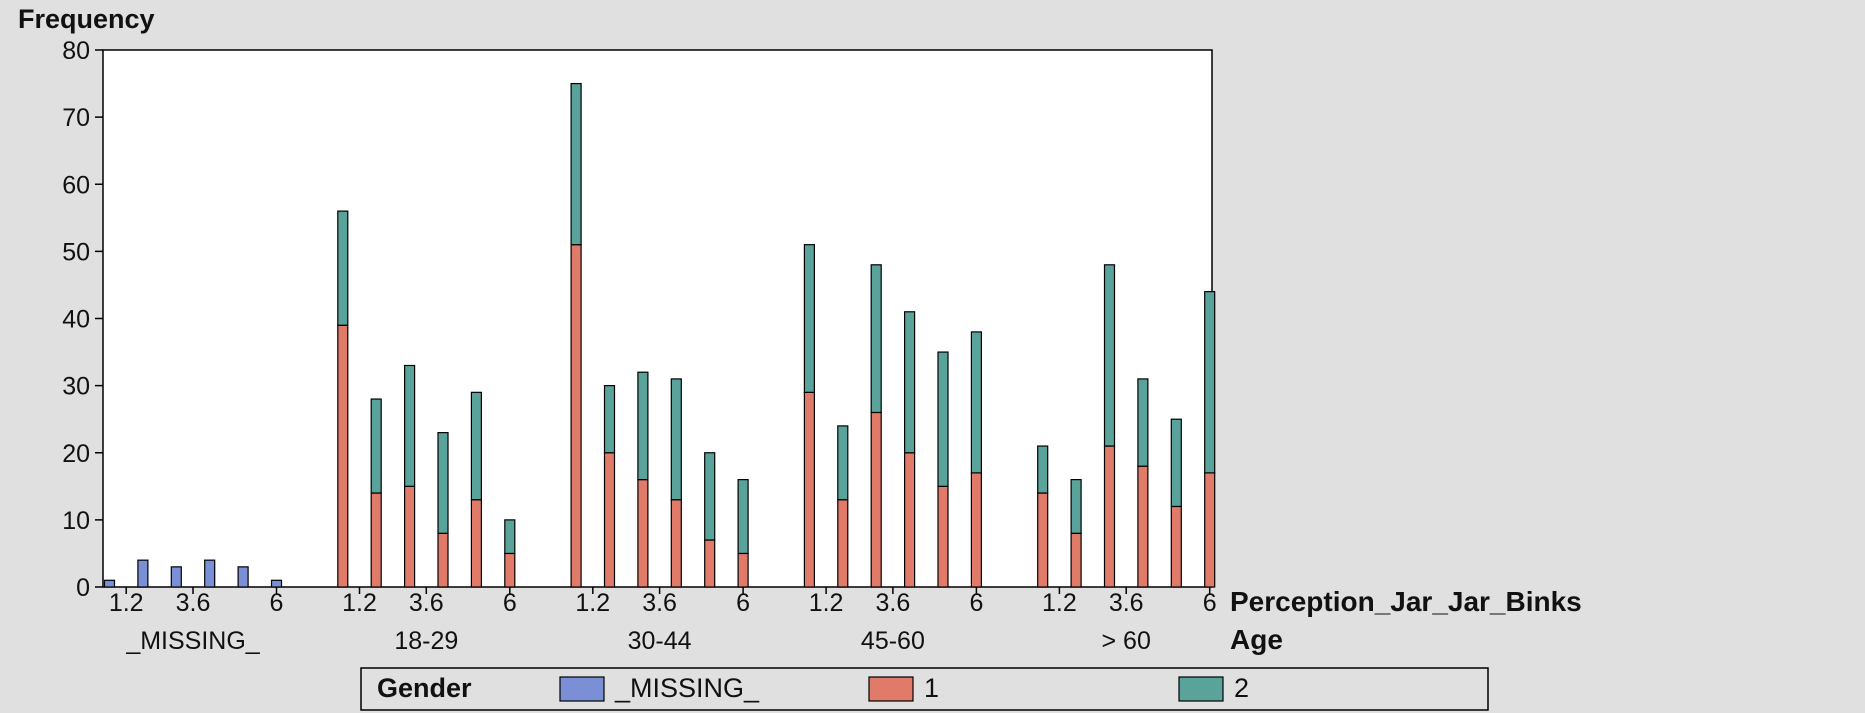 This screenshot has width=1865, height=713. What do you see at coordinates (86, 19) in the screenshot?
I see `y-axis-label: Frequency` at bounding box center [86, 19].